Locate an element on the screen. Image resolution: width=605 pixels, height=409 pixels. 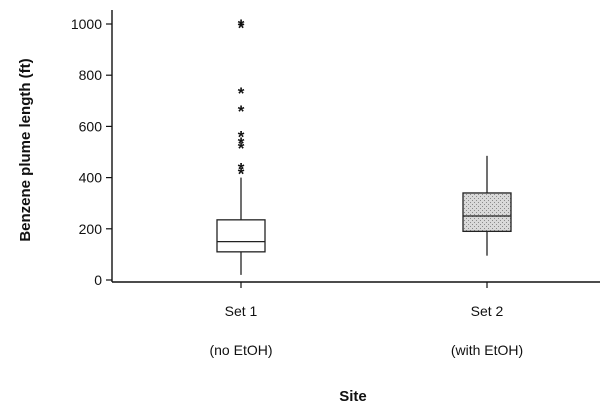
y-tick-label: 600 is located at coordinates (91, 126).